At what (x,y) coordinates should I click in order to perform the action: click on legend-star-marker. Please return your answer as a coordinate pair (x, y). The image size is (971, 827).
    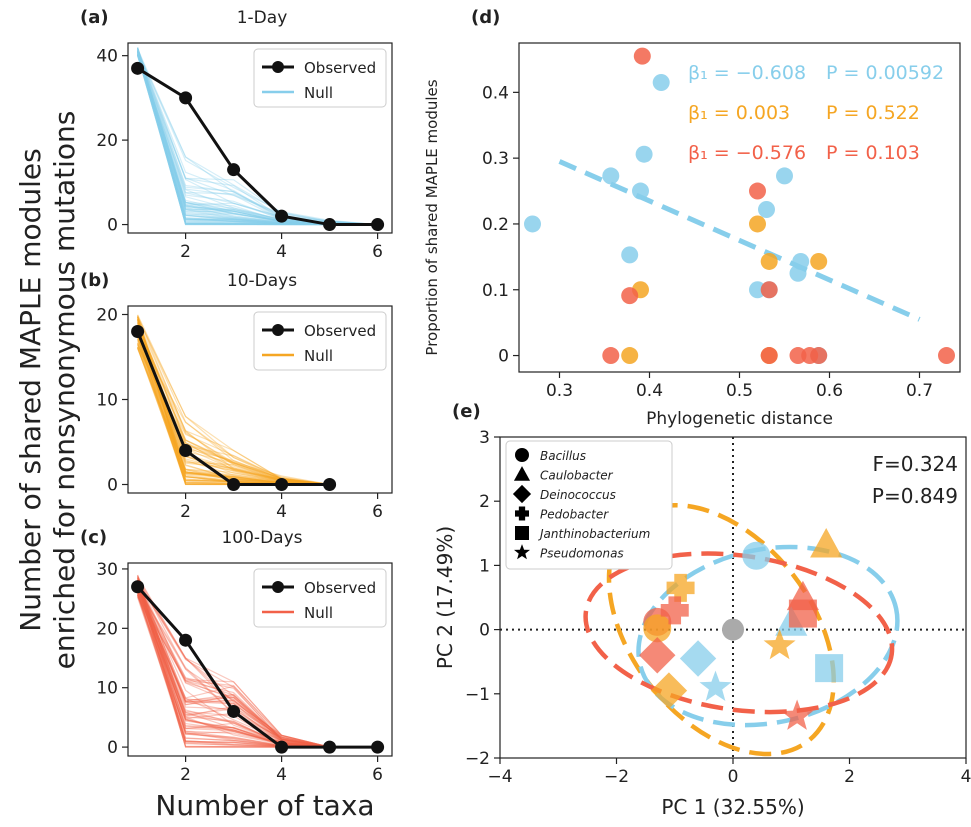
    Looking at the image, I should click on (522, 552).